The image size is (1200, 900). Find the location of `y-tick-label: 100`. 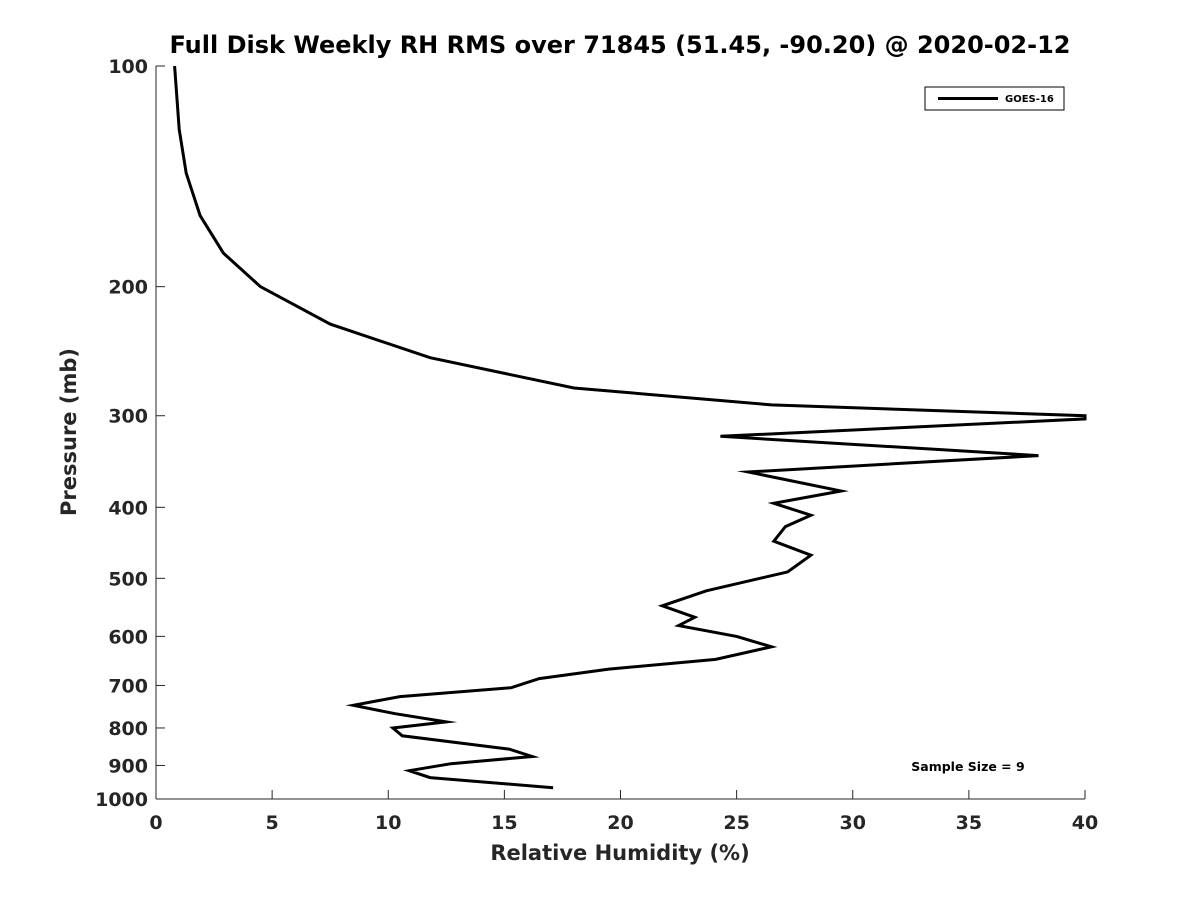

y-tick-label: 100 is located at coordinates (128, 67).